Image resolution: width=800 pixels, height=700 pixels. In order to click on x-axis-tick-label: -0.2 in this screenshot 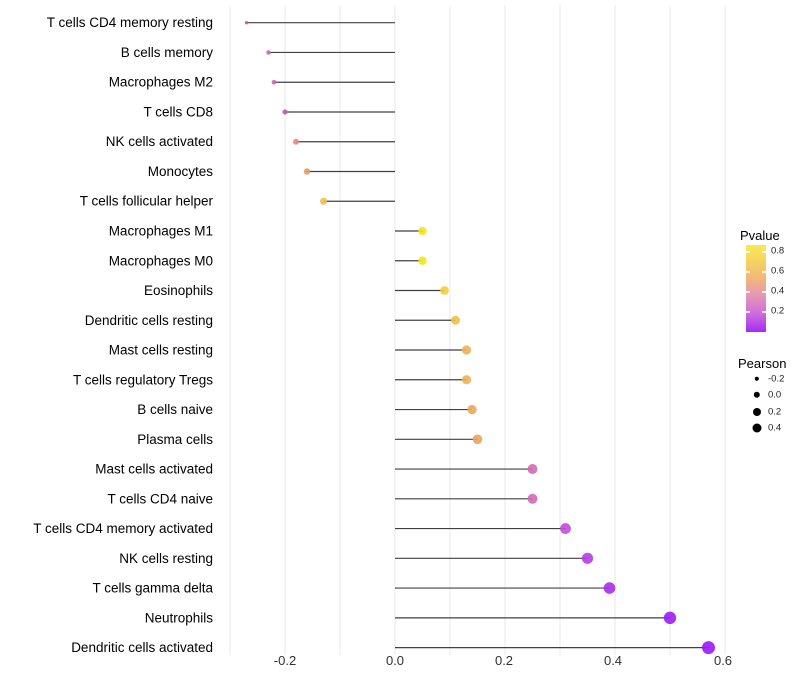, I will do `click(285, 660)`.